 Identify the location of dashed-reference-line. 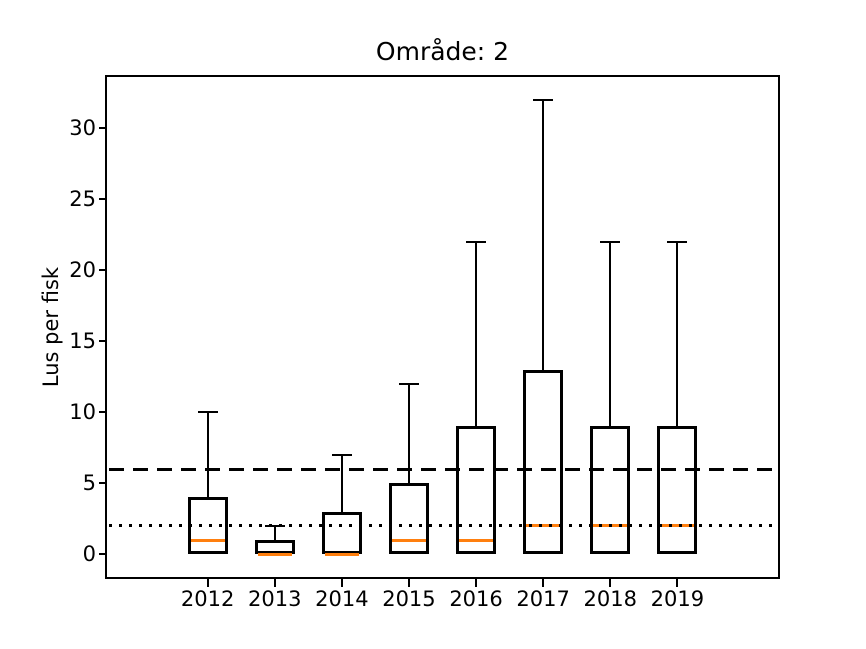
(442, 469).